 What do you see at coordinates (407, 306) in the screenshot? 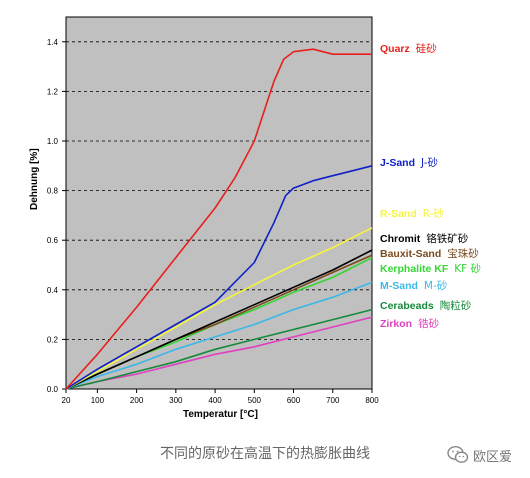
I see `legend-label-7: Cerabeads` at bounding box center [407, 306].